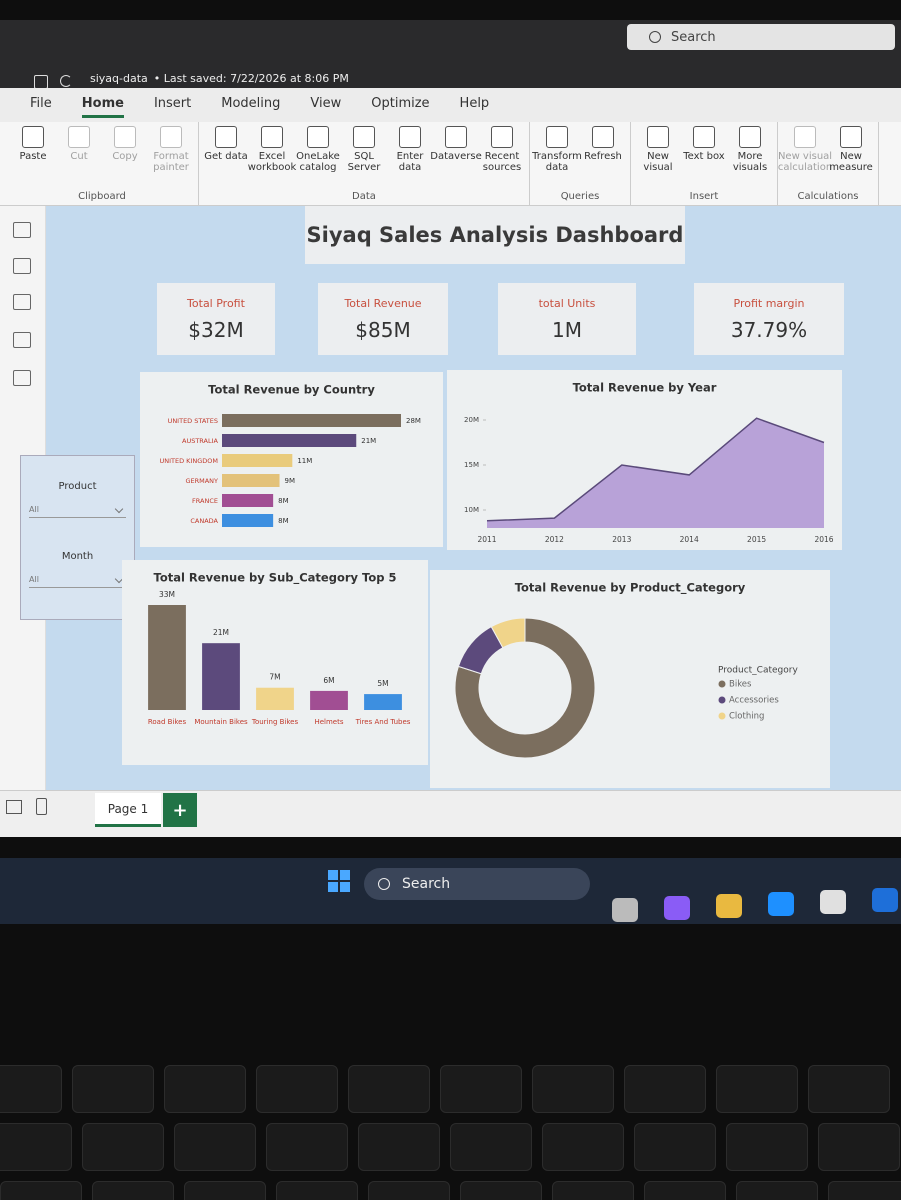 The height and width of the screenshot is (1200, 901). I want to click on ribbon-tab: Insert, so click(172, 103).